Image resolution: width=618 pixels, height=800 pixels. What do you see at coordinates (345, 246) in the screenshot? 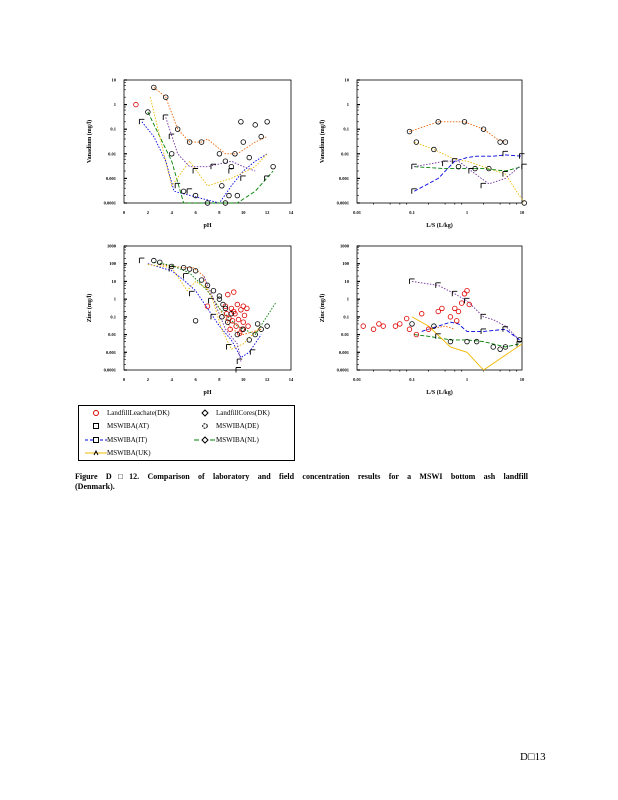
I see `y-tick-label: 1000` at bounding box center [345, 246].